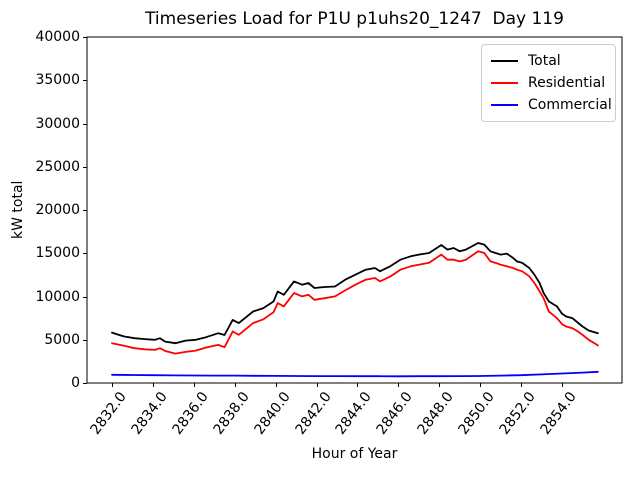 The image size is (640, 480). I want to click on y-tick-label: 35000, so click(57, 80).